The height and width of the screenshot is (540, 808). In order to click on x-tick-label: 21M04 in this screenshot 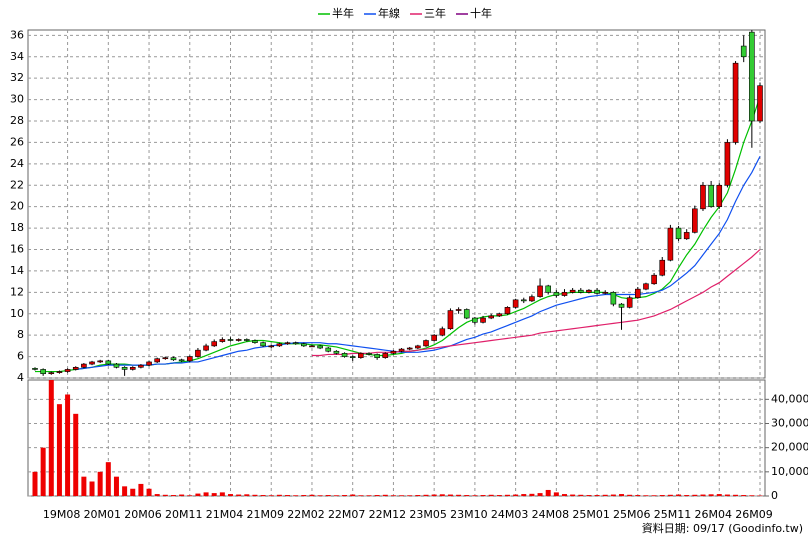, I will do `click(225, 514)`.